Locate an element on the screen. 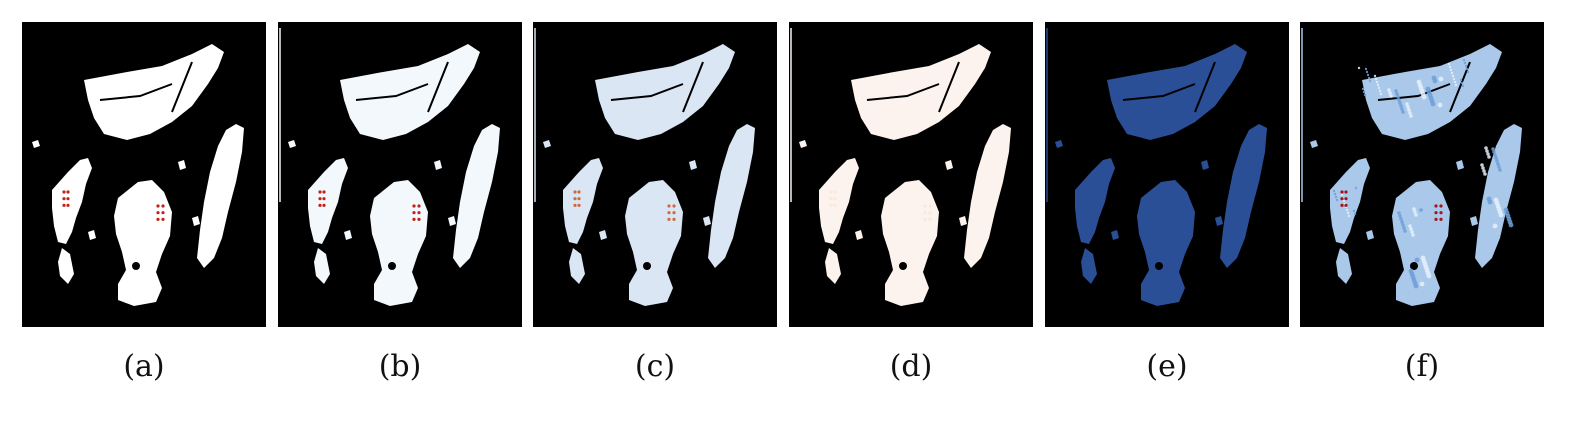 This screenshot has width=1578, height=421. panel-c-image is located at coordinates (655, 174).